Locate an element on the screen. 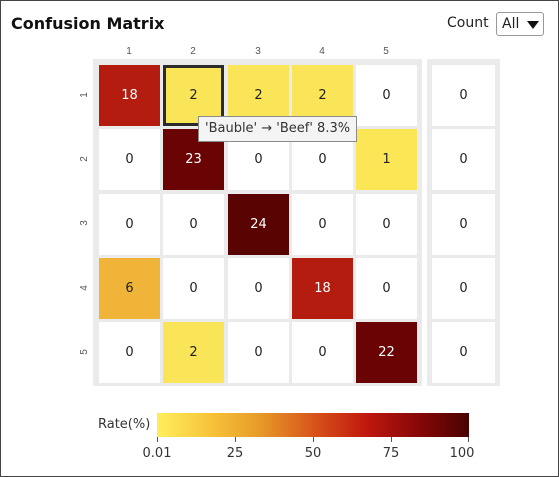 This screenshot has width=559, height=477. colorbar-tick-label: 75 is located at coordinates (391, 453).